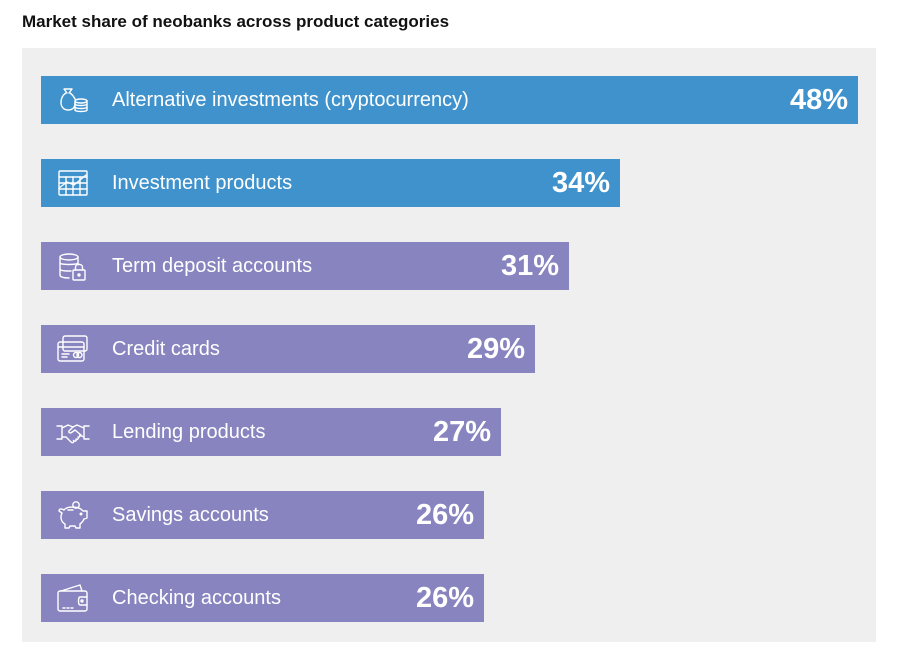 Image resolution: width=900 pixels, height=665 pixels. I want to click on bar-value-label: 48%, so click(818, 100).